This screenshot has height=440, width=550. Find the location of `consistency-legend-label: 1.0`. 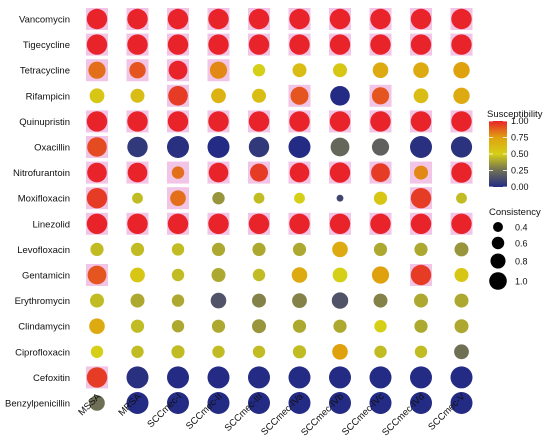

consistency-legend-label: 1.0 is located at coordinates (521, 282).